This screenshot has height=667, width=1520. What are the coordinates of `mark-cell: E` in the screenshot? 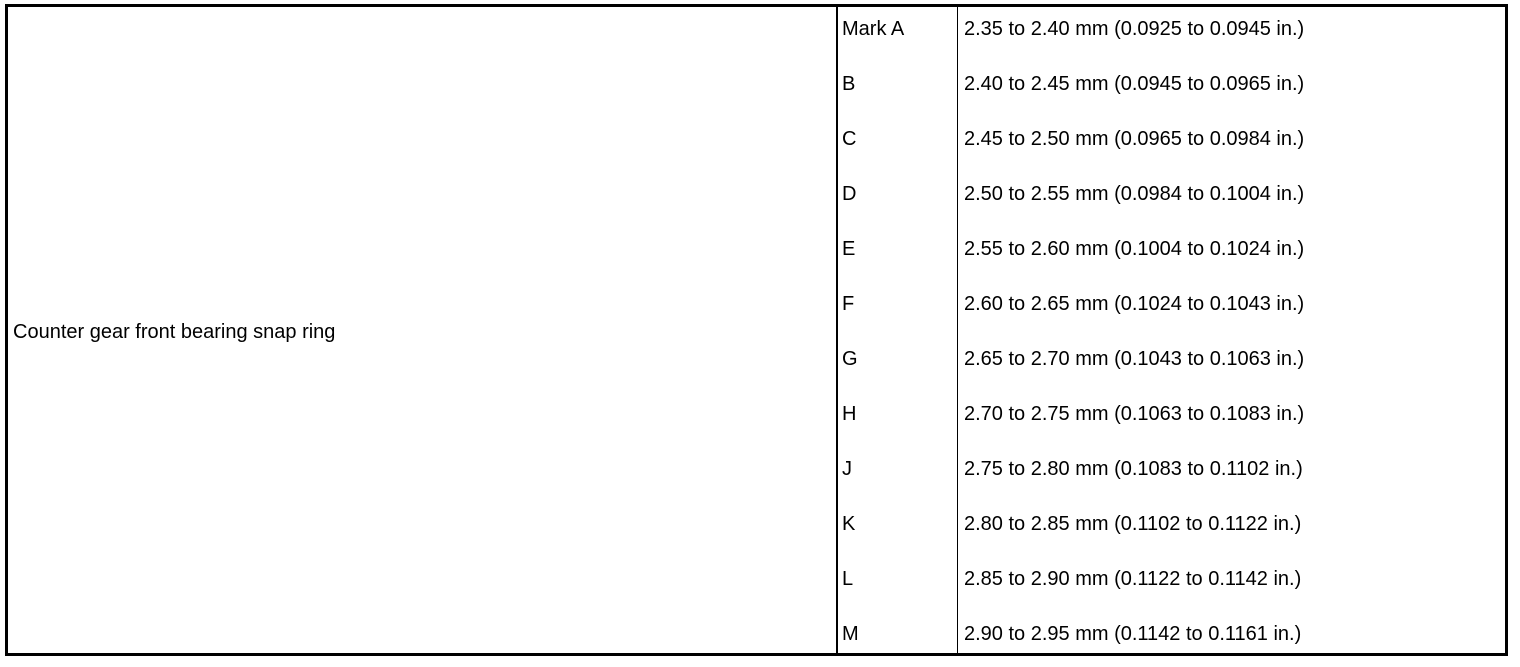 It's located at (849, 249).